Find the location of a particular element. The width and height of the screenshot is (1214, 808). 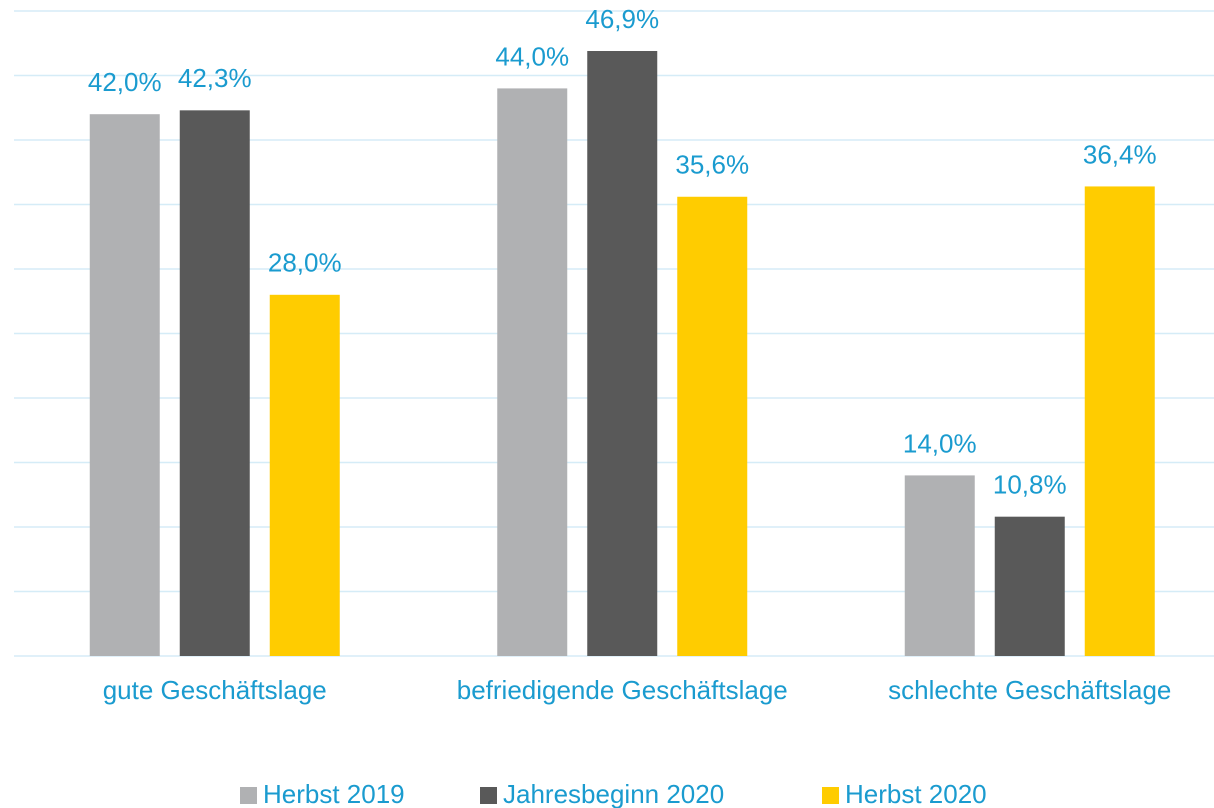

x-tick-label: schlechte Geschäftslage is located at coordinates (1029, 690).